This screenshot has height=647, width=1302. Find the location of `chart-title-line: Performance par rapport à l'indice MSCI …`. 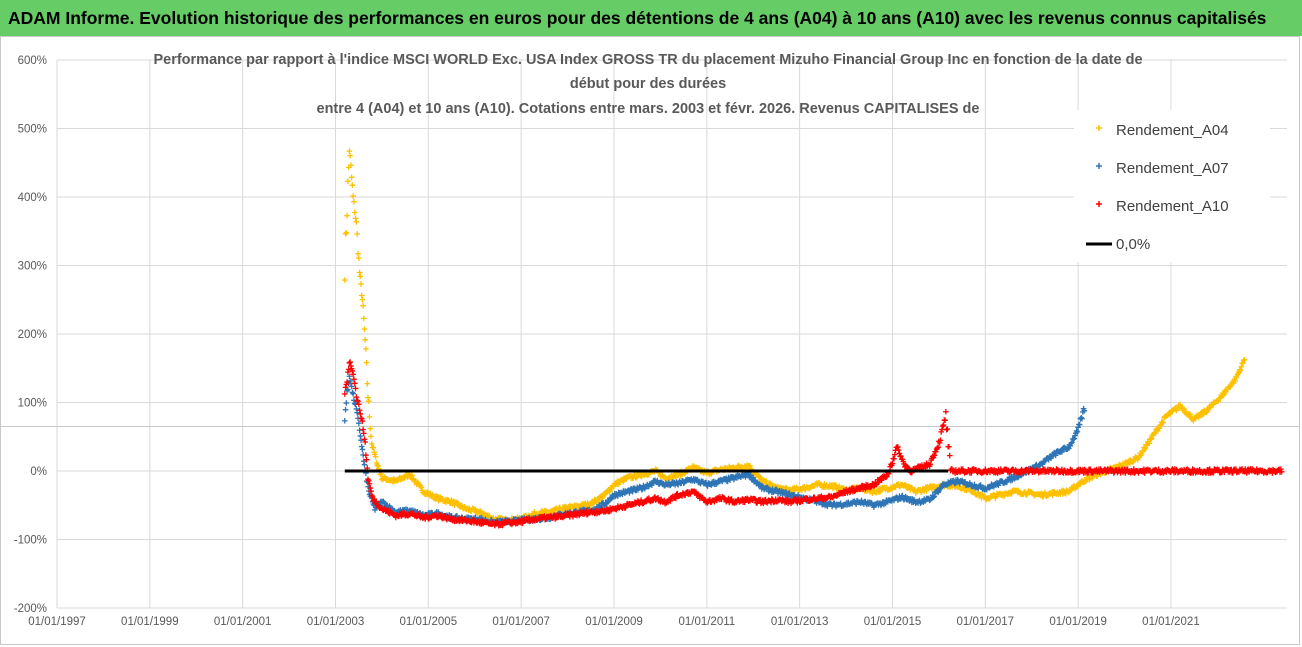

chart-title-line: Performance par rapport à l'indice MSCI … is located at coordinates (647, 60).